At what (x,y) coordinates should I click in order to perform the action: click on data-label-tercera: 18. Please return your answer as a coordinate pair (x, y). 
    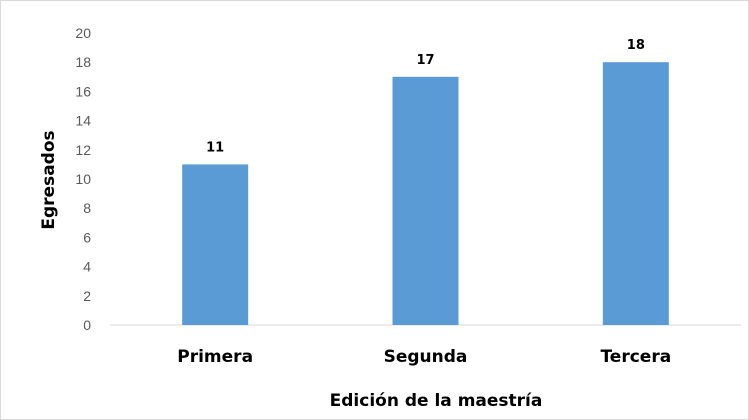
    Looking at the image, I should click on (636, 45).